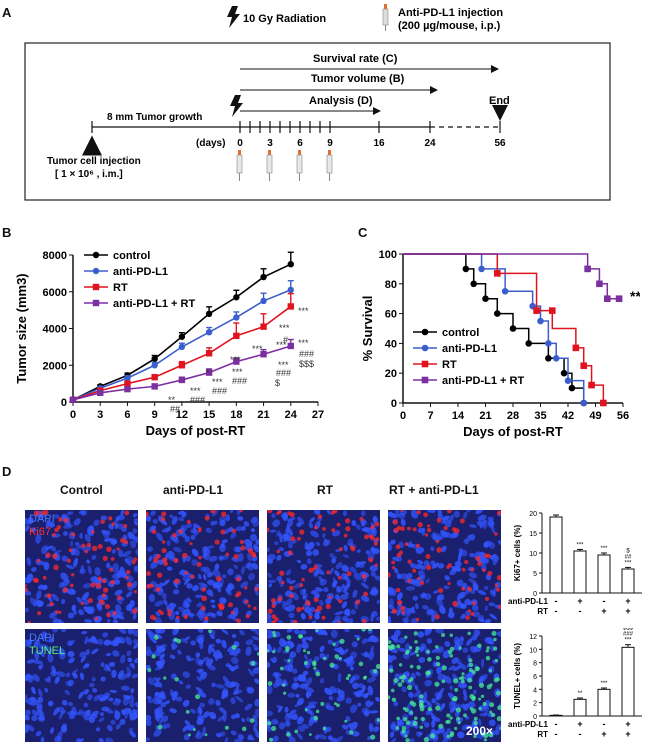  I want to click on significance-note: **, so click(580, 694).